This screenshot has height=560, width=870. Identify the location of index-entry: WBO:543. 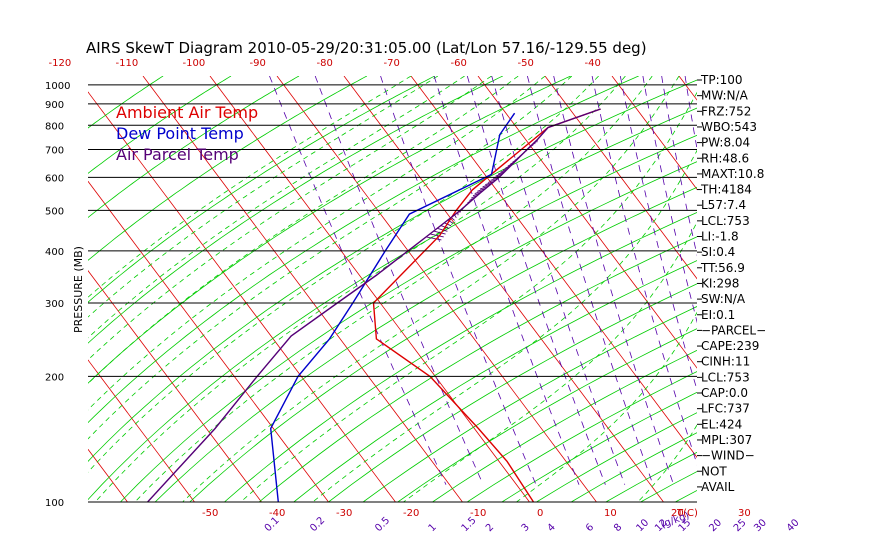
(729, 127).